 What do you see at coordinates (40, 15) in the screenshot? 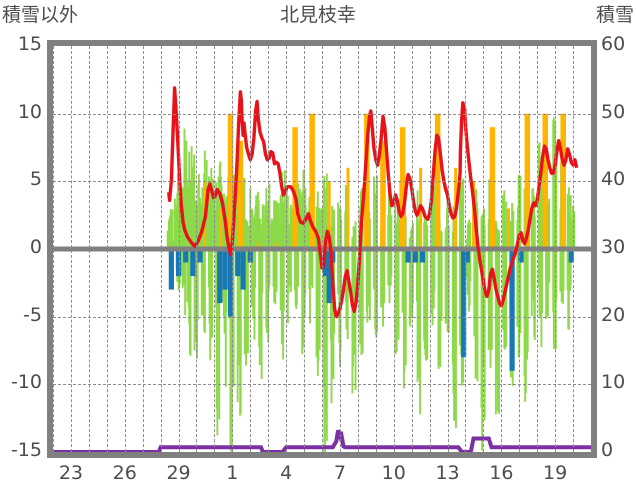
I see `left-axis-title: 積雪以外` at bounding box center [40, 15].